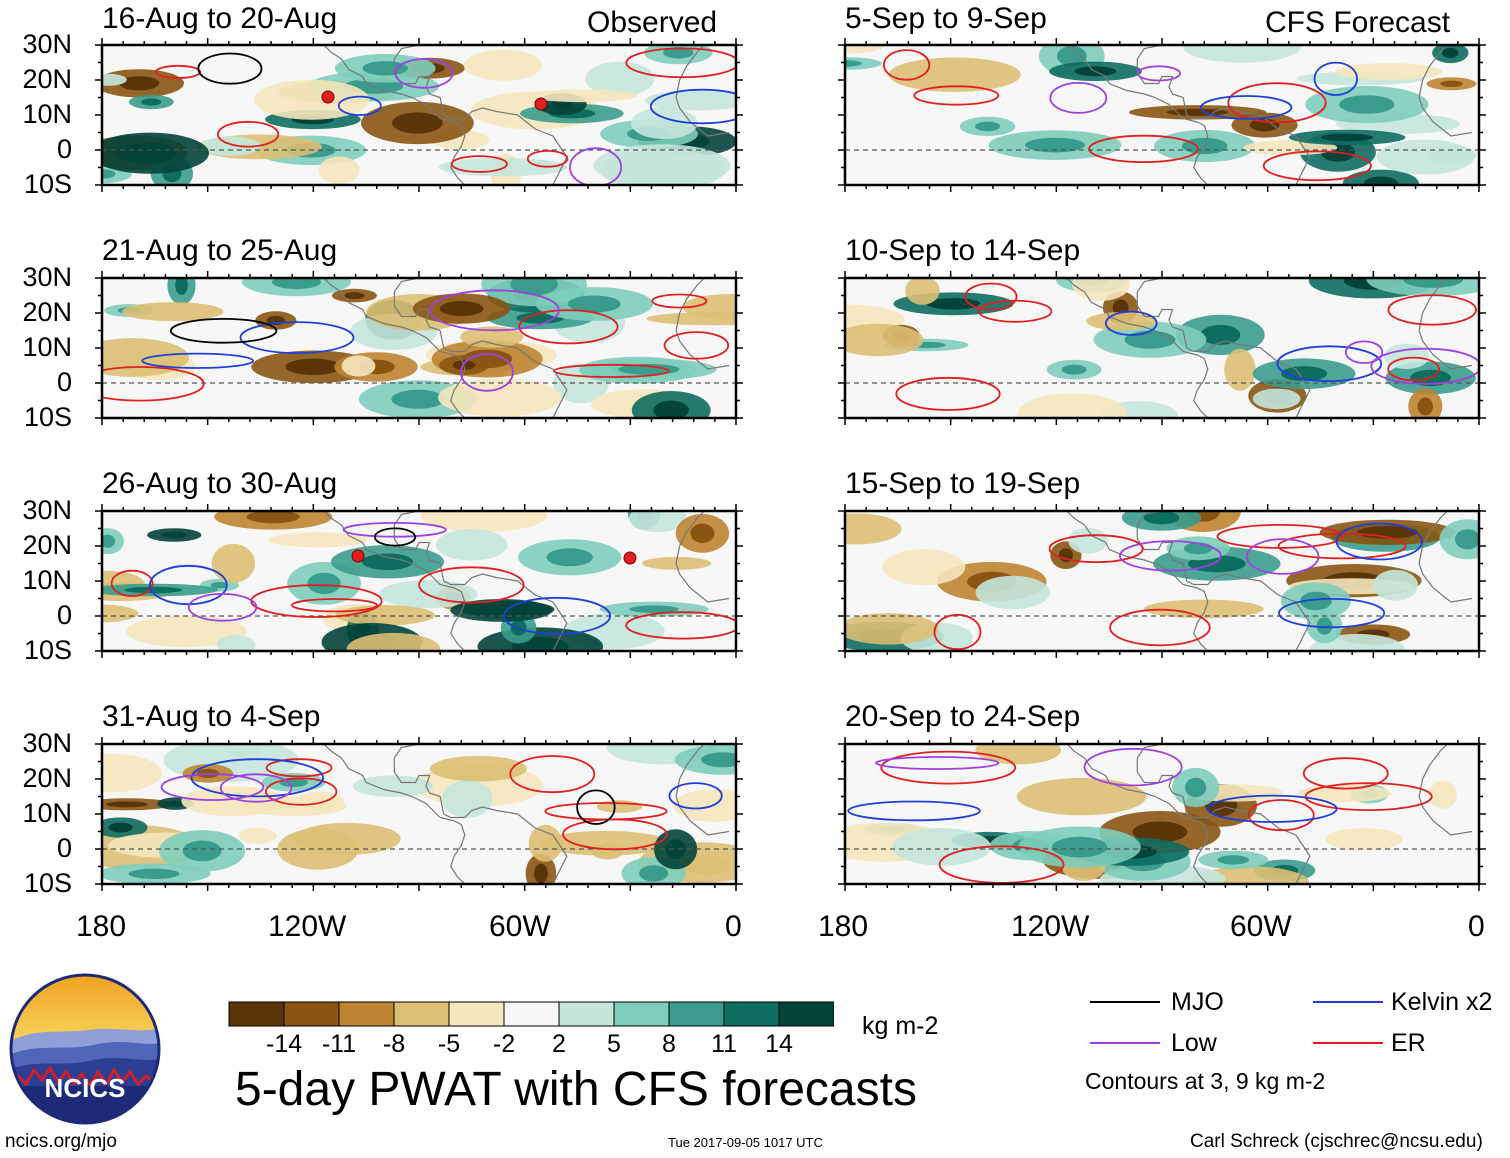 This screenshot has width=1510, height=1158. I want to click on lon-label-120w-left: 120W, so click(307, 926).